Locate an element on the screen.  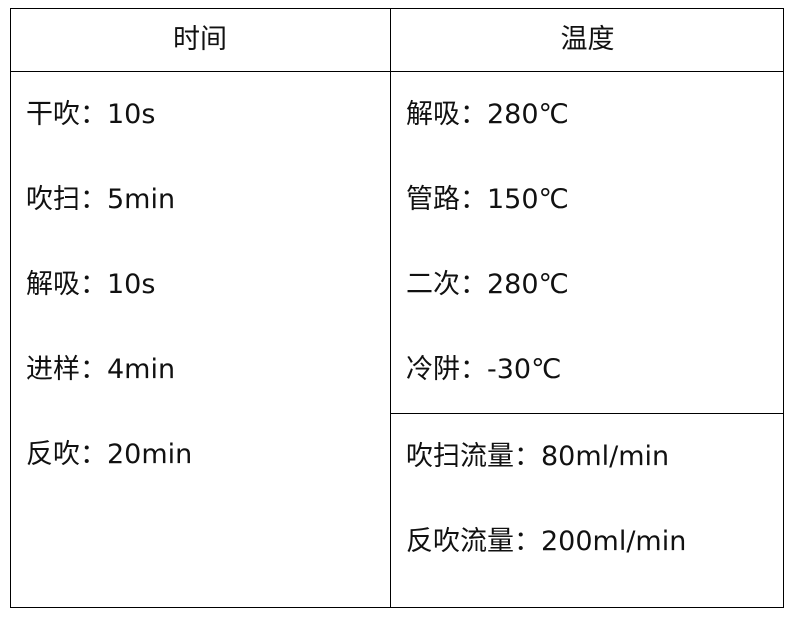
column-divider is located at coordinates (390, 308).